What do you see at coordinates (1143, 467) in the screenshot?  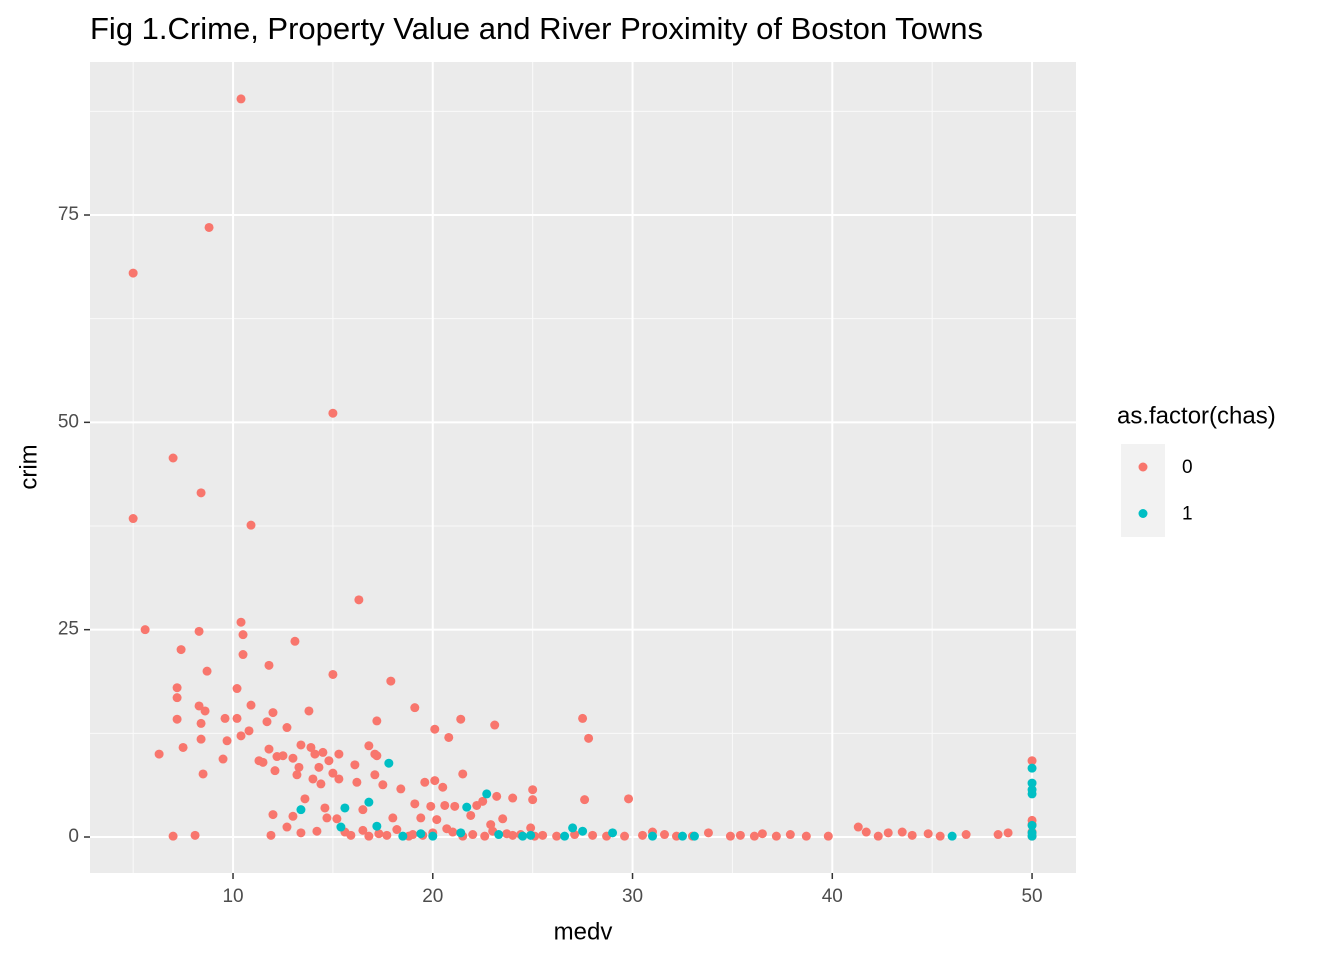 I see `legend-marker` at bounding box center [1143, 467].